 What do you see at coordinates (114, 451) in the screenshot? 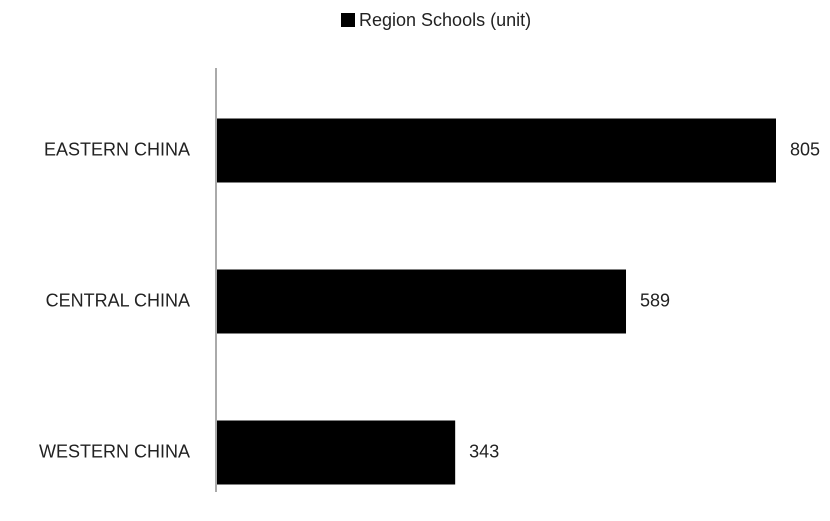
I see `y-tick-label: WESTERN CHINA` at bounding box center [114, 451].